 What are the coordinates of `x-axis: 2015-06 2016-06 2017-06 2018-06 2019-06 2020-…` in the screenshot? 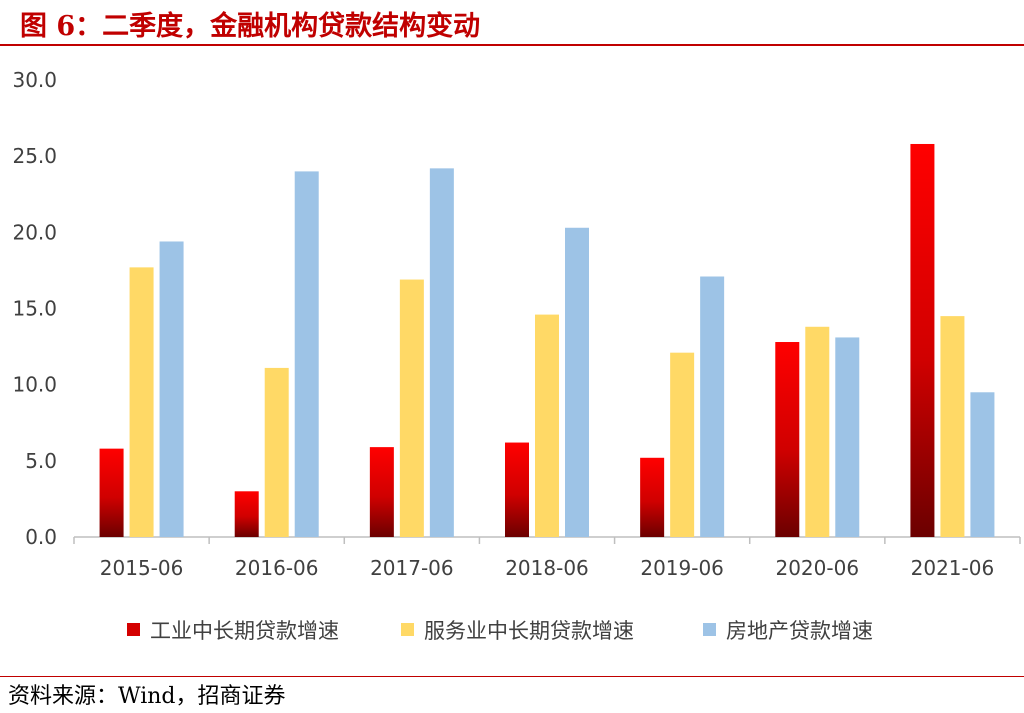 It's located at (547, 558).